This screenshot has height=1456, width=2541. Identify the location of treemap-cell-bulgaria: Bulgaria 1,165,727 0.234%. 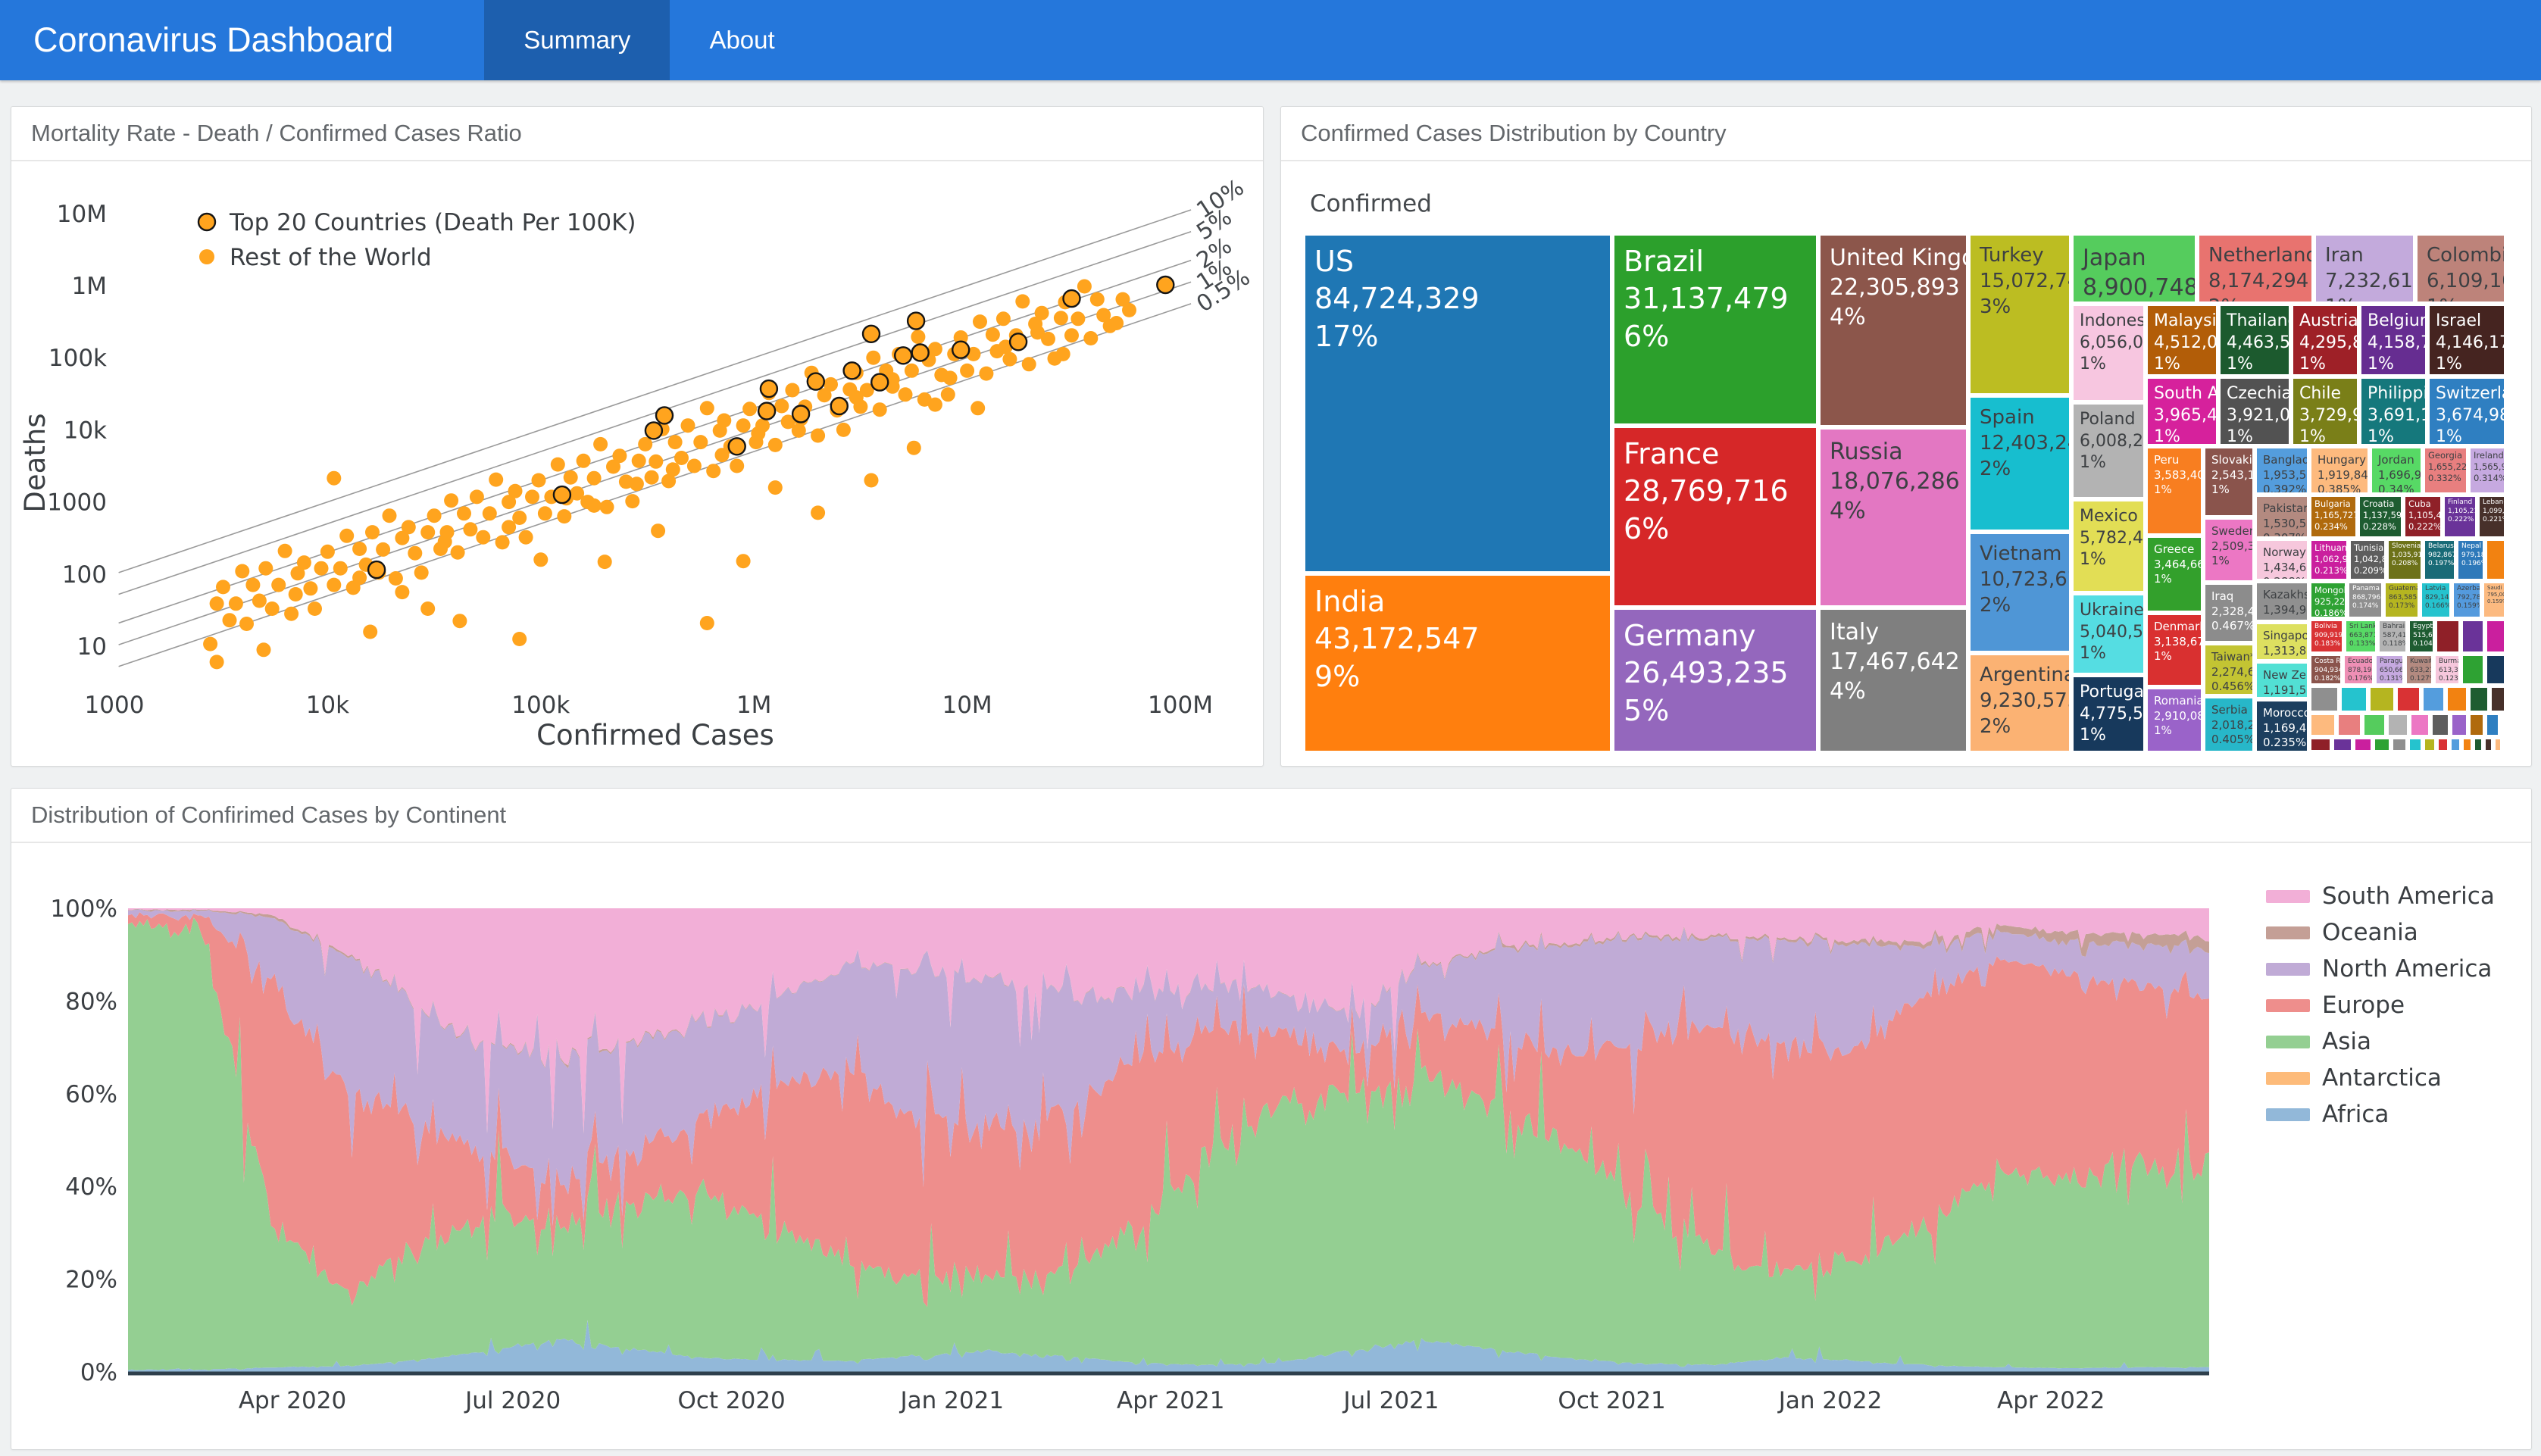
(2333, 516).